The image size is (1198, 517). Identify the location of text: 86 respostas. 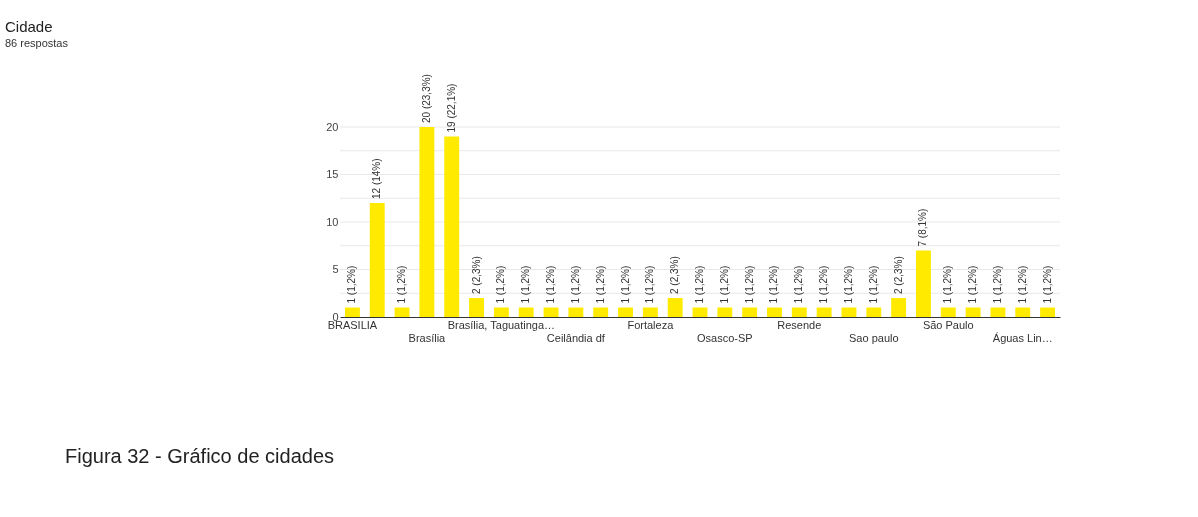
(37, 43).